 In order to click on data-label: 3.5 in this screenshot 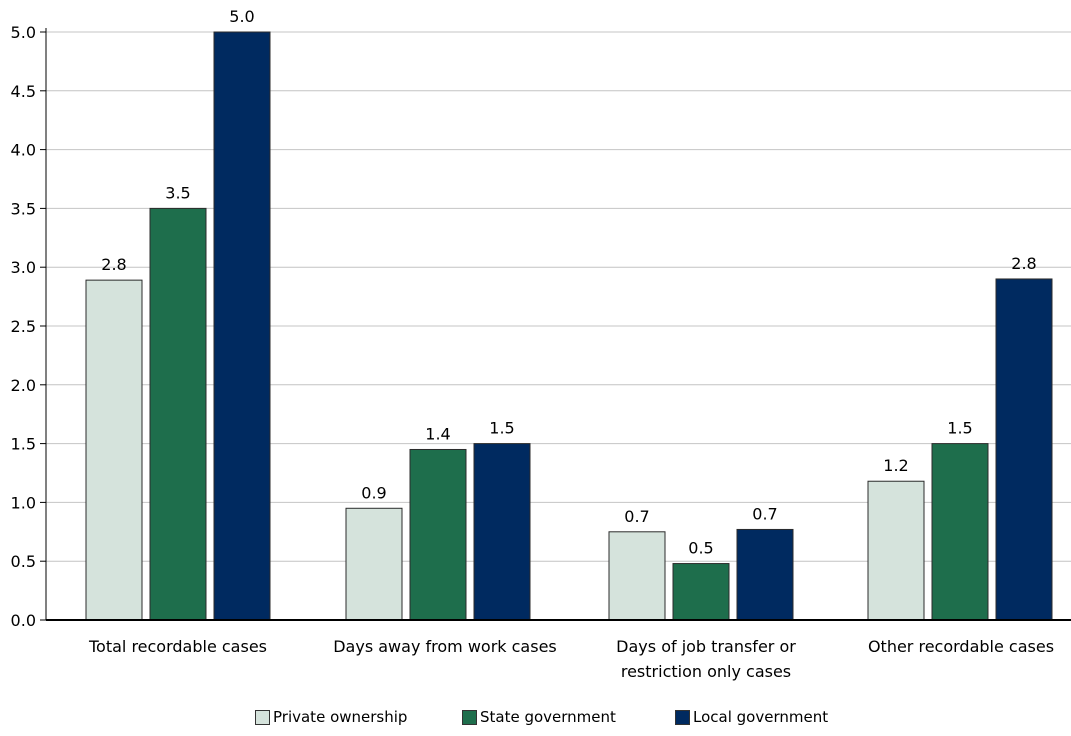, I will do `click(177, 192)`.